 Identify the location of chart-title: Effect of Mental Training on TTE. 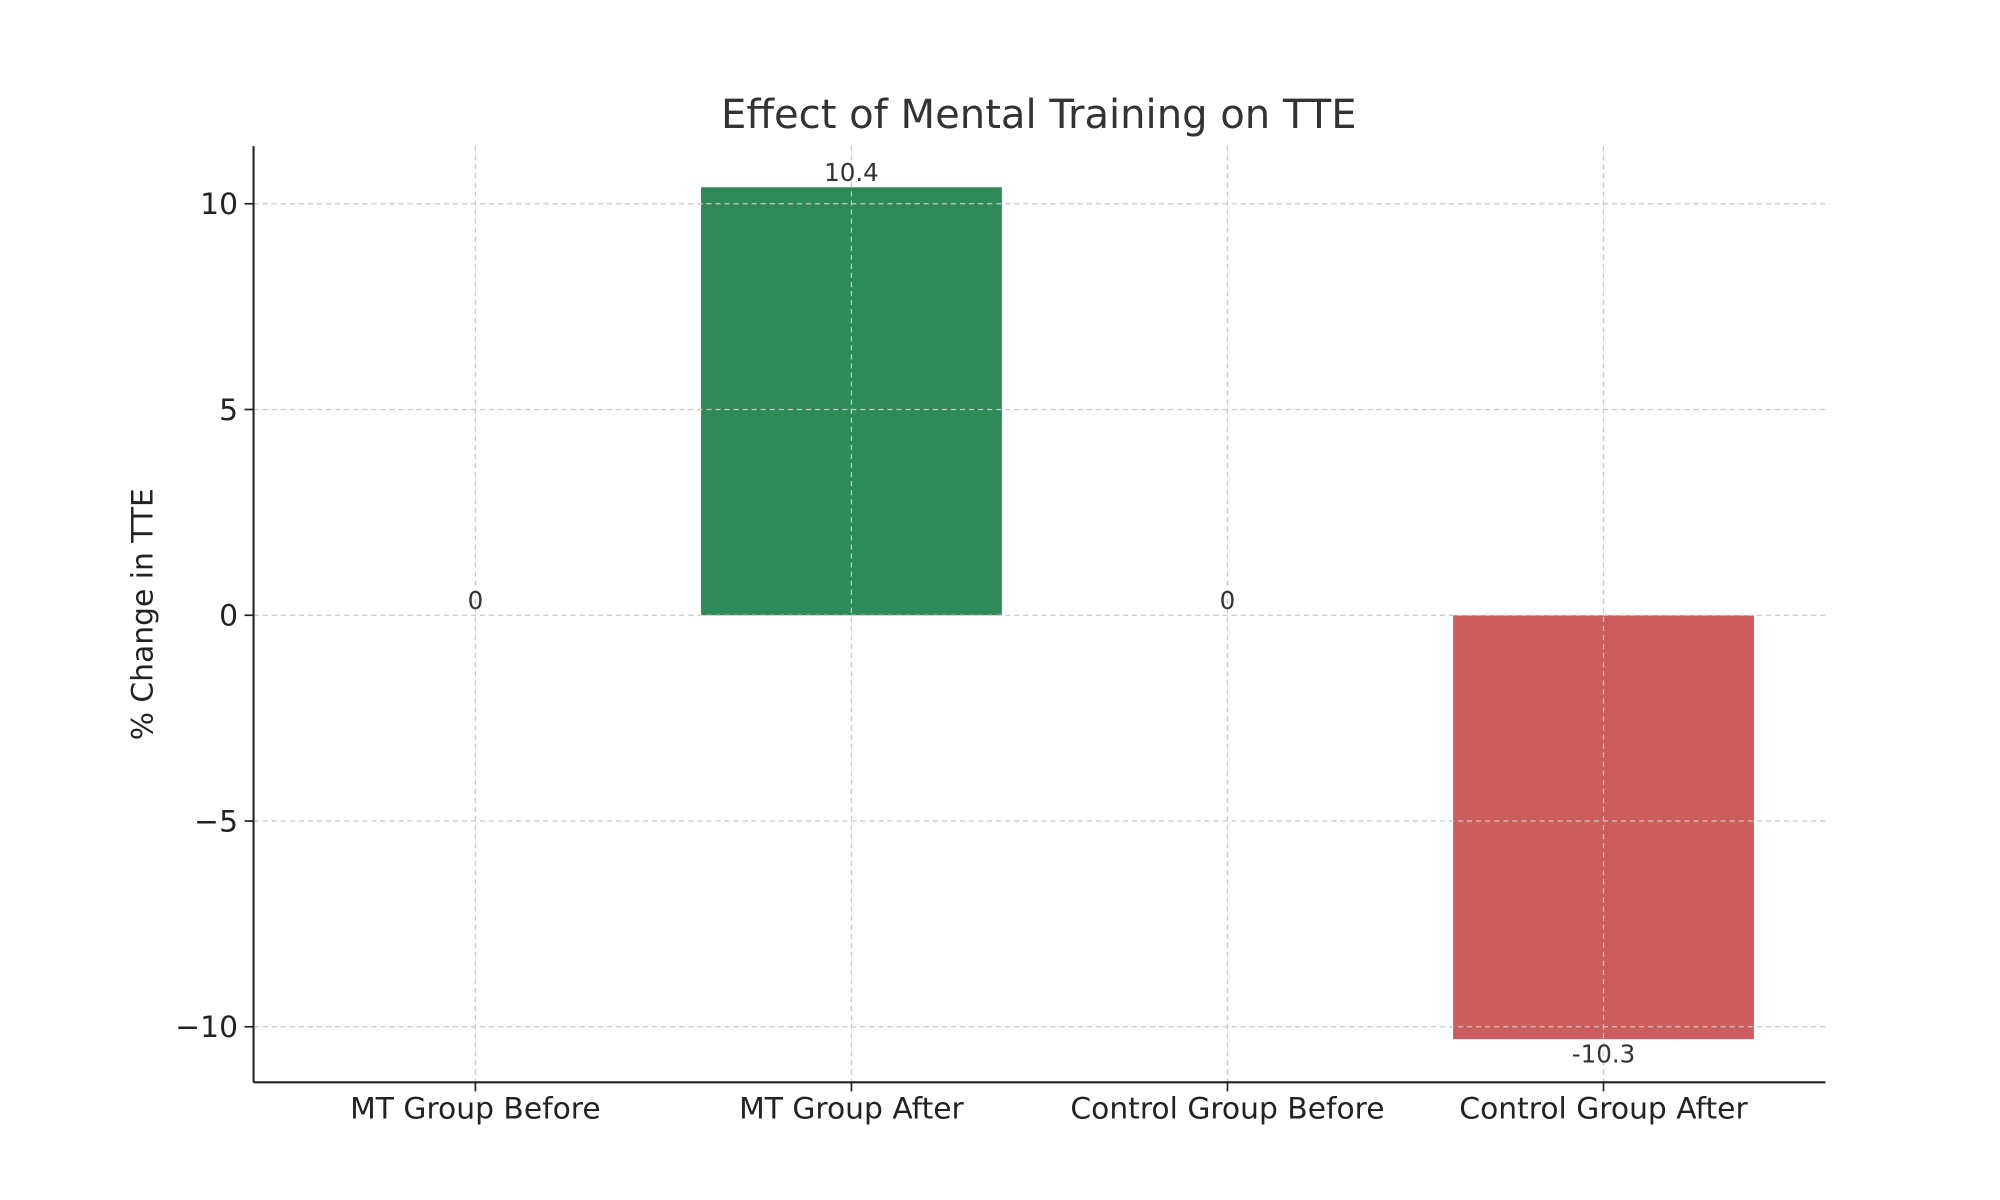
(1038, 115).